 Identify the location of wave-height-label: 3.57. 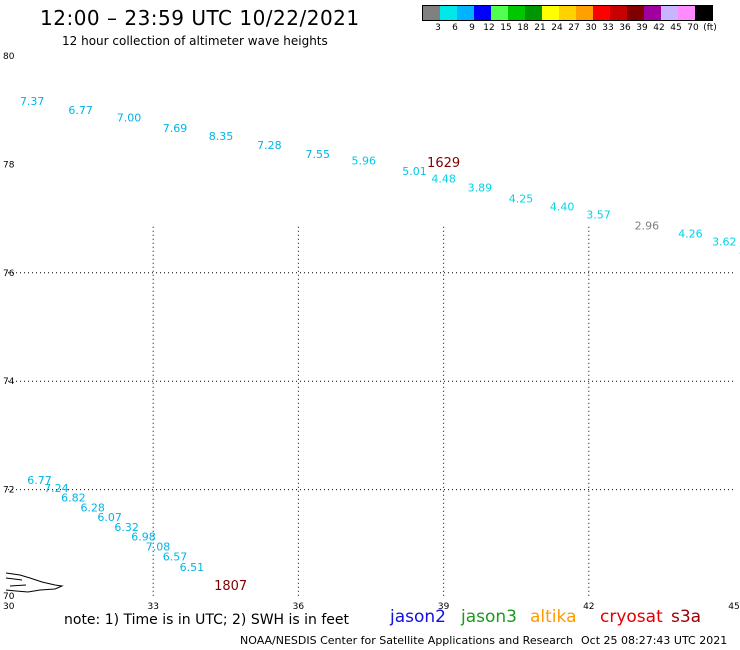
(598, 215).